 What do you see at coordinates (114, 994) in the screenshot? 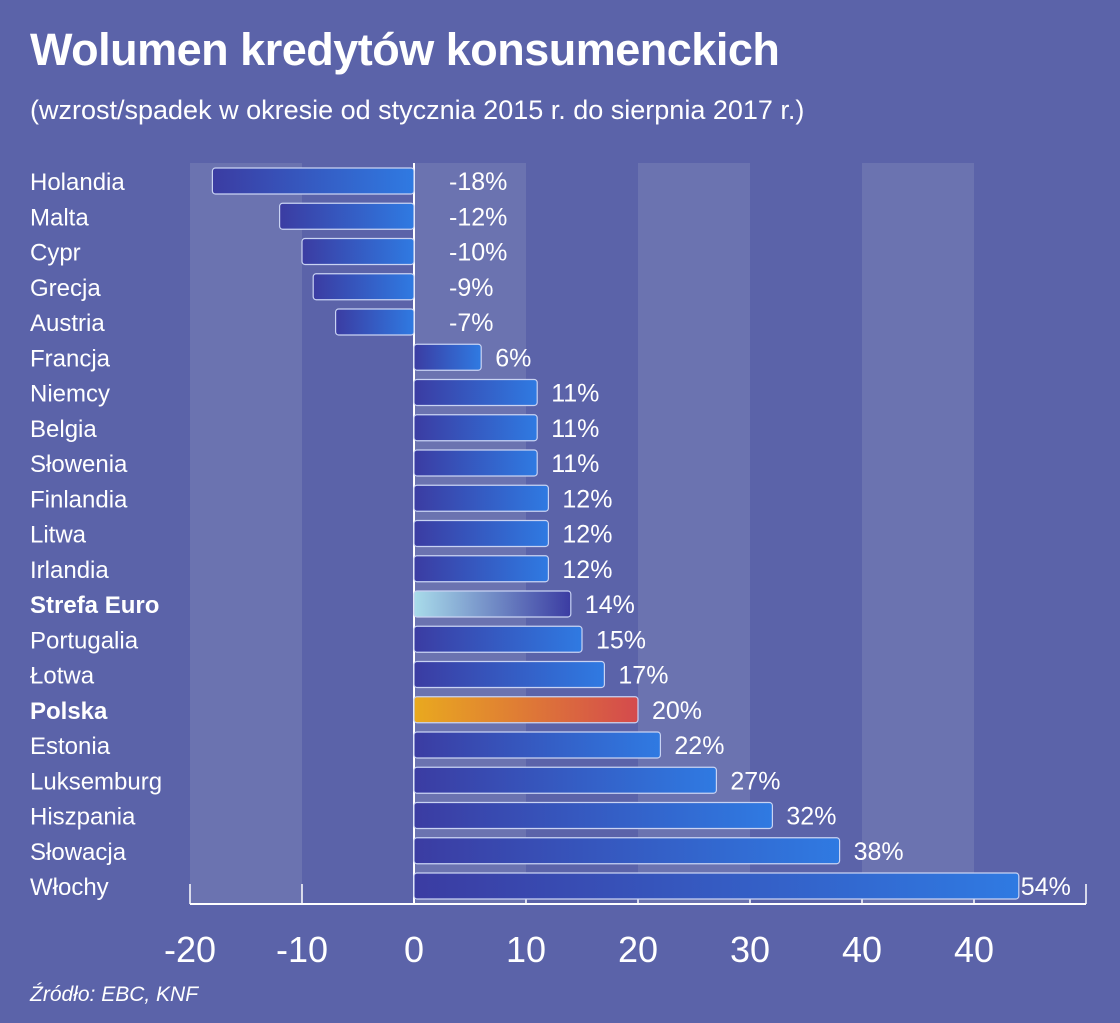
I see `source-note: Źródło: EBC, KNF` at bounding box center [114, 994].